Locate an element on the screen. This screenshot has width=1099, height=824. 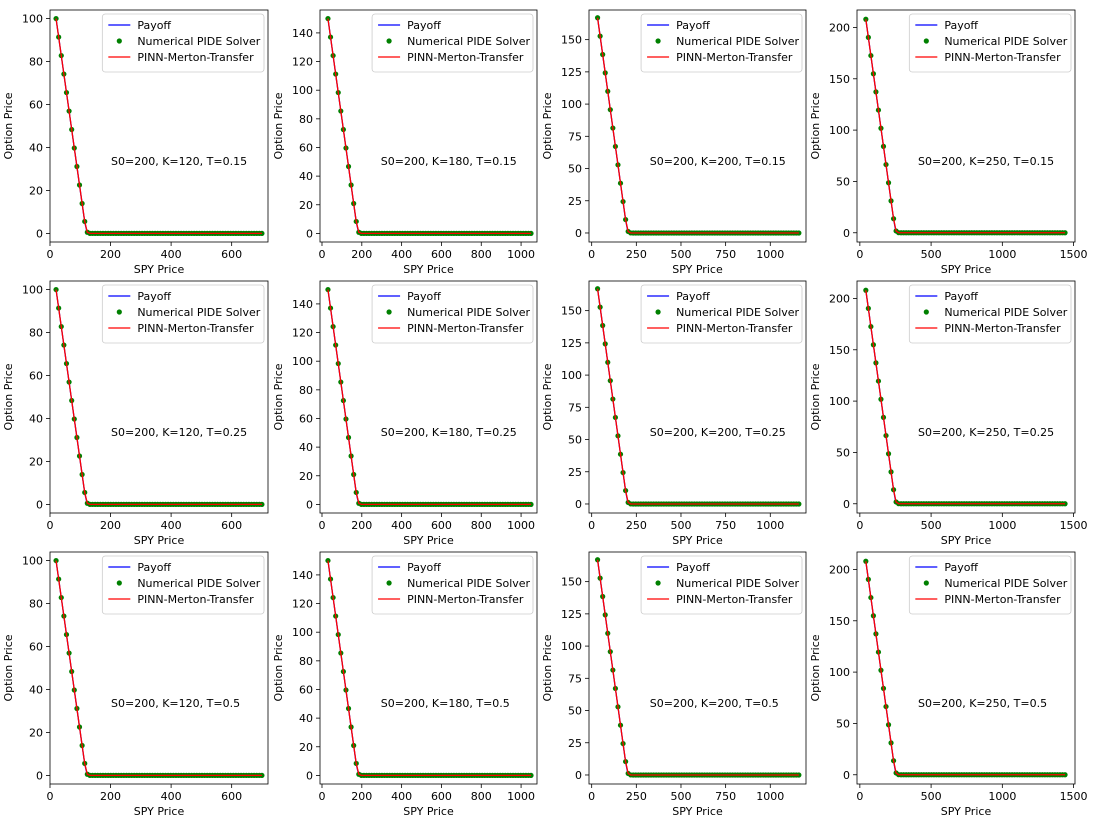
y-tick-label: 120 is located at coordinates (302, 333).